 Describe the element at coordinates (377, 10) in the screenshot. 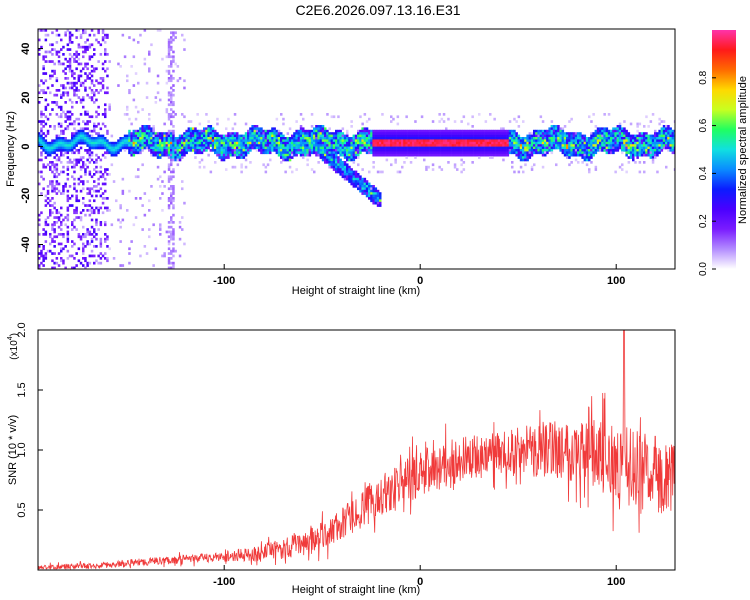

I see `figure-title: C2E6.2026.097.13.16.E31` at that location.